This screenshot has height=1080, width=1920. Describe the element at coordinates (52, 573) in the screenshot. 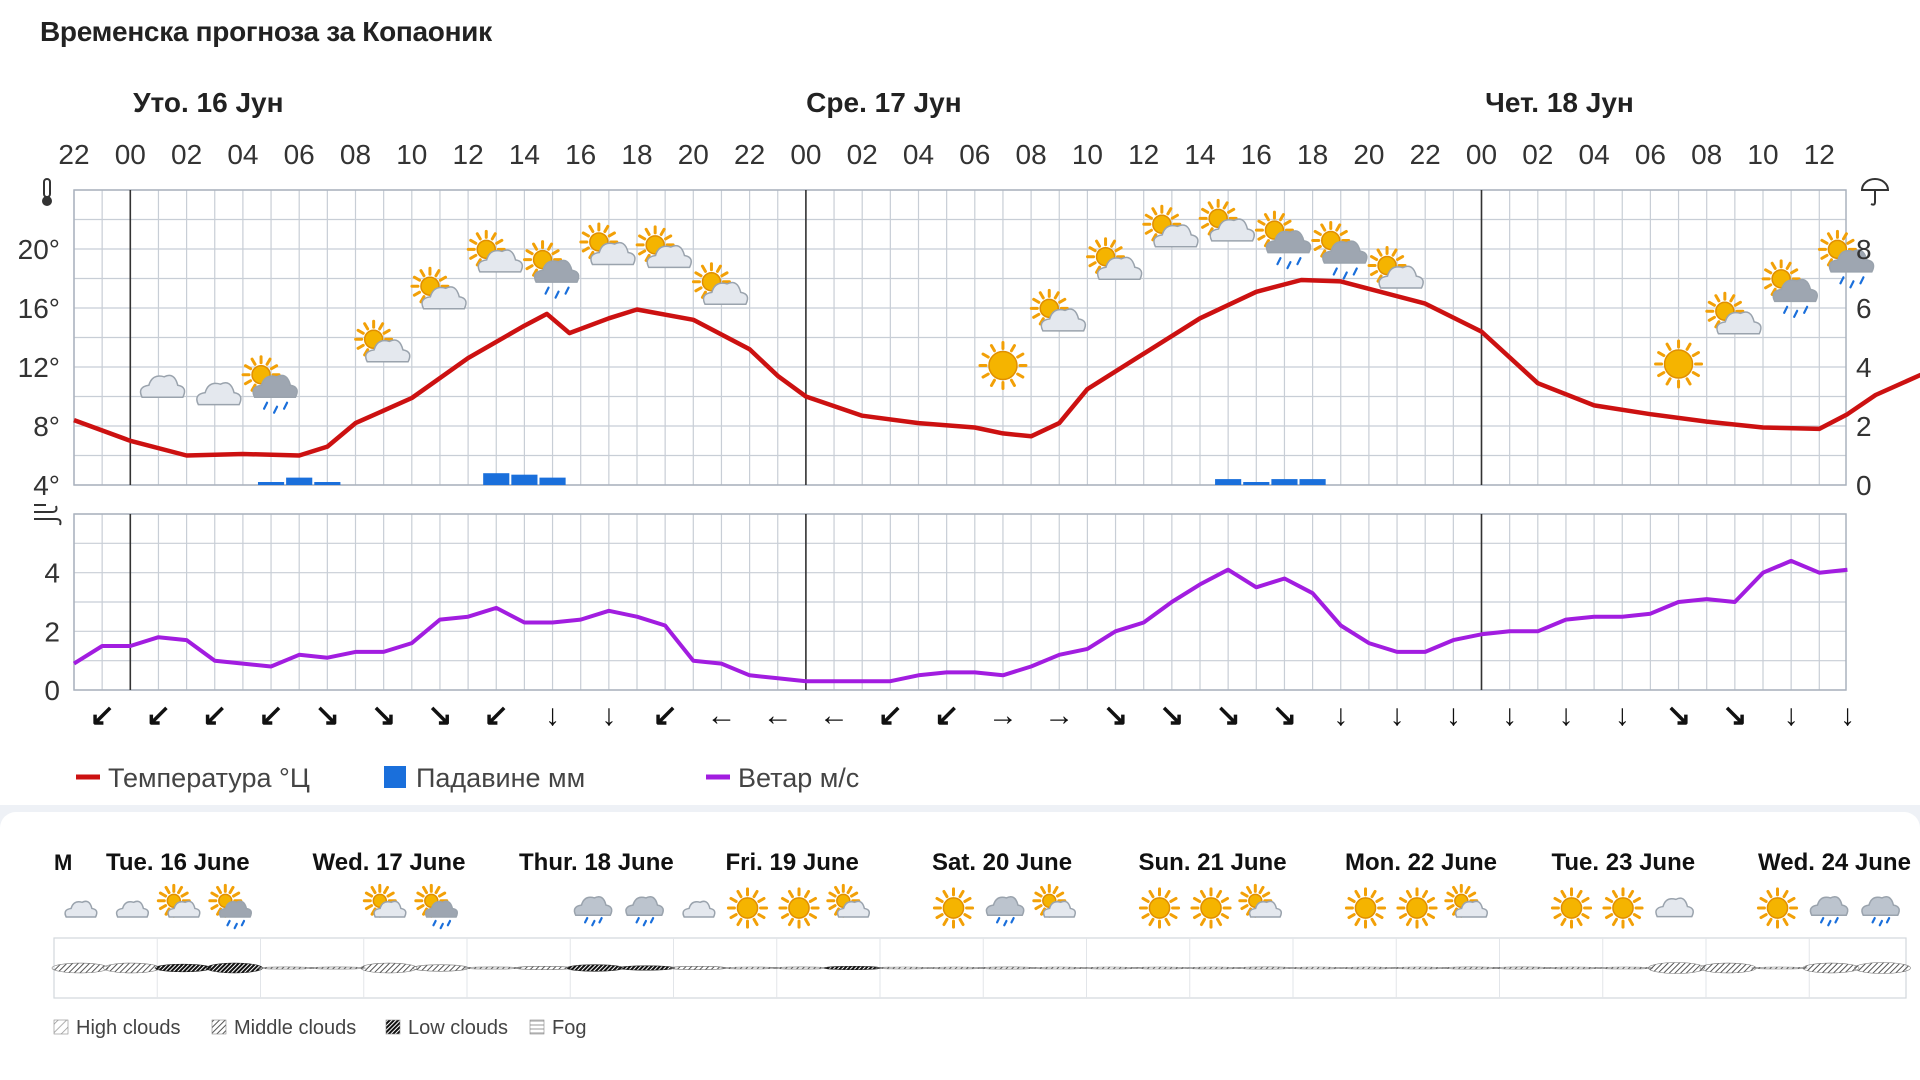

I see `wind-tick-label: 4` at that location.